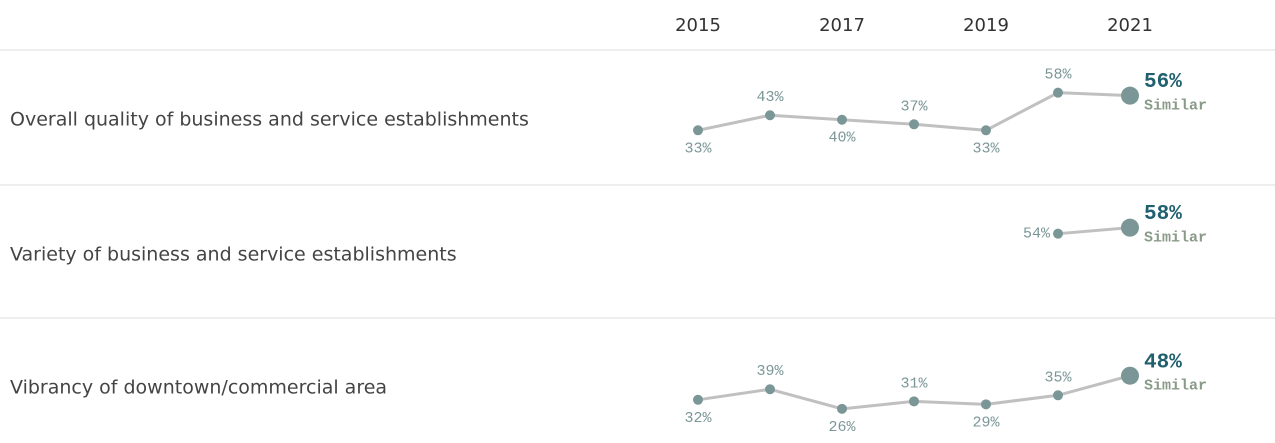  Describe the element at coordinates (698, 418) in the screenshot. I see `value-label: 32%` at that location.